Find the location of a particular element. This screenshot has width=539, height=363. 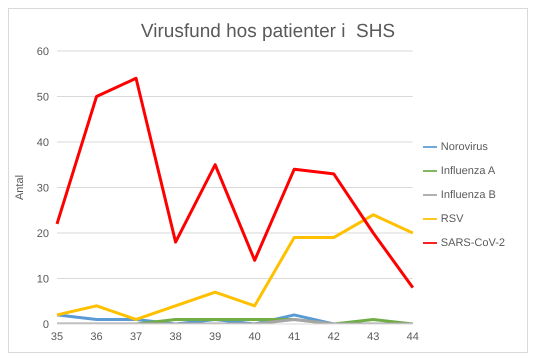

x-tick-label: 38 is located at coordinates (175, 336).